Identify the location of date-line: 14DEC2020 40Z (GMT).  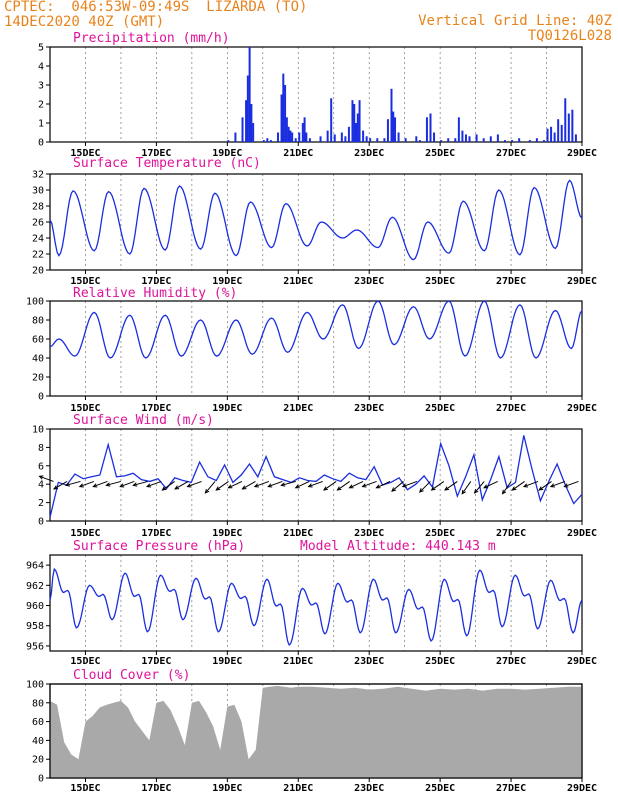
(84, 22).